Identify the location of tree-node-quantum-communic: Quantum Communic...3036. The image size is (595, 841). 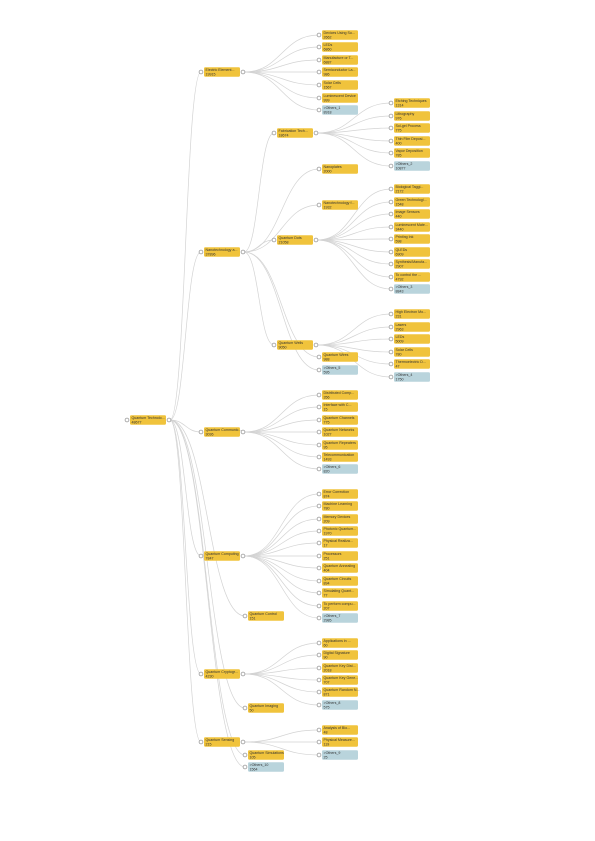
(222, 432).